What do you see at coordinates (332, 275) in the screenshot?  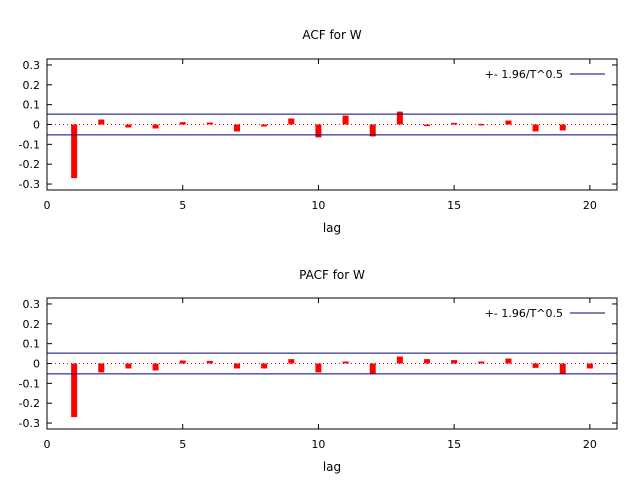 I see `pacf-title: PACF for W` at bounding box center [332, 275].